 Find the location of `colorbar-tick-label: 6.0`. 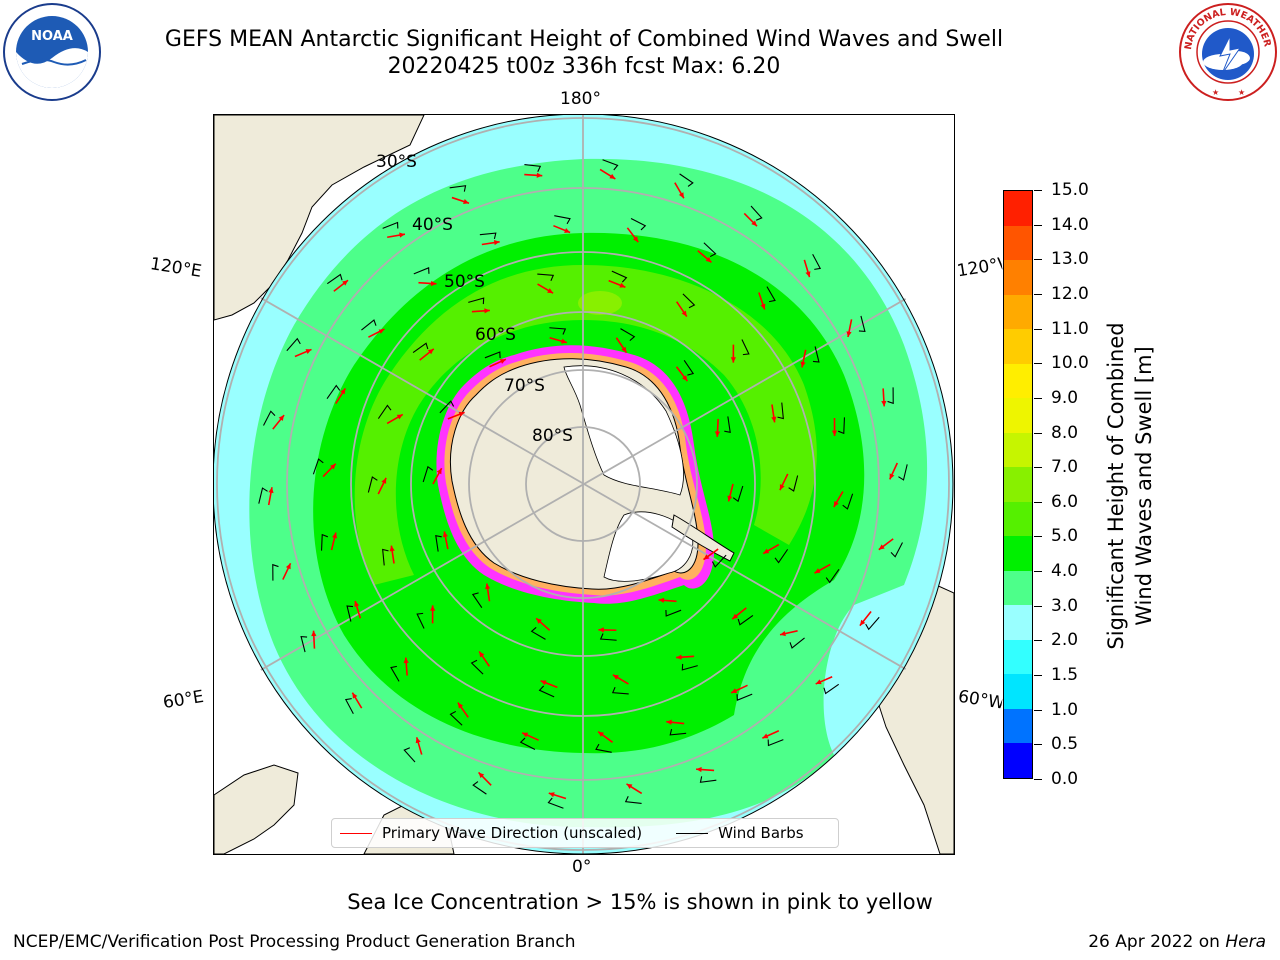

colorbar-tick-label: 6.0 is located at coordinates (1065, 501).